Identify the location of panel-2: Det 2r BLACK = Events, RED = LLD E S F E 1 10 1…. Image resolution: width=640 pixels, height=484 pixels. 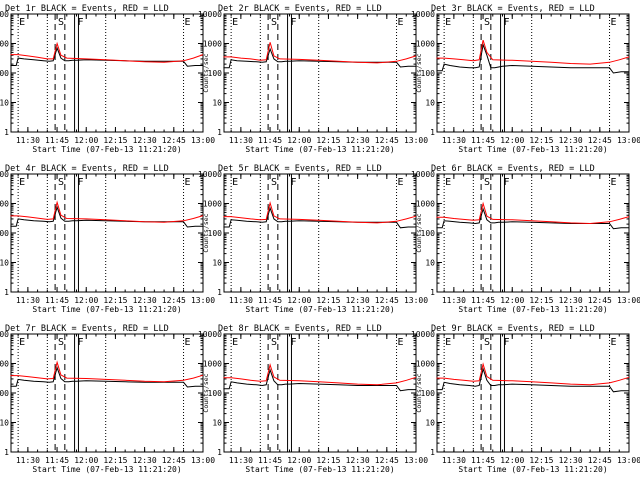
(313, 79).